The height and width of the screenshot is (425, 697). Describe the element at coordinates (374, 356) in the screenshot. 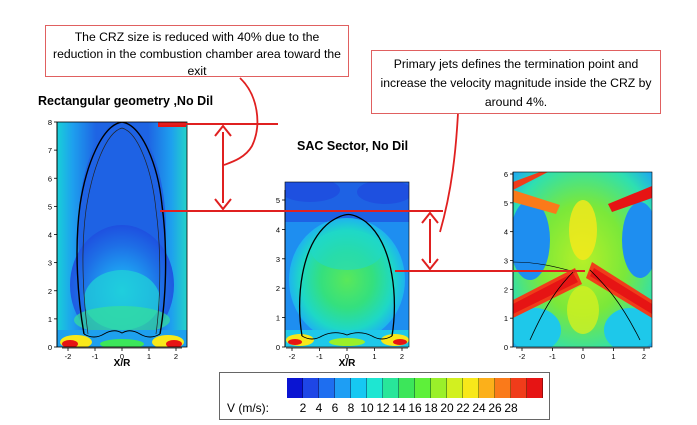

I see `sac-x-tick-label: 1` at that location.